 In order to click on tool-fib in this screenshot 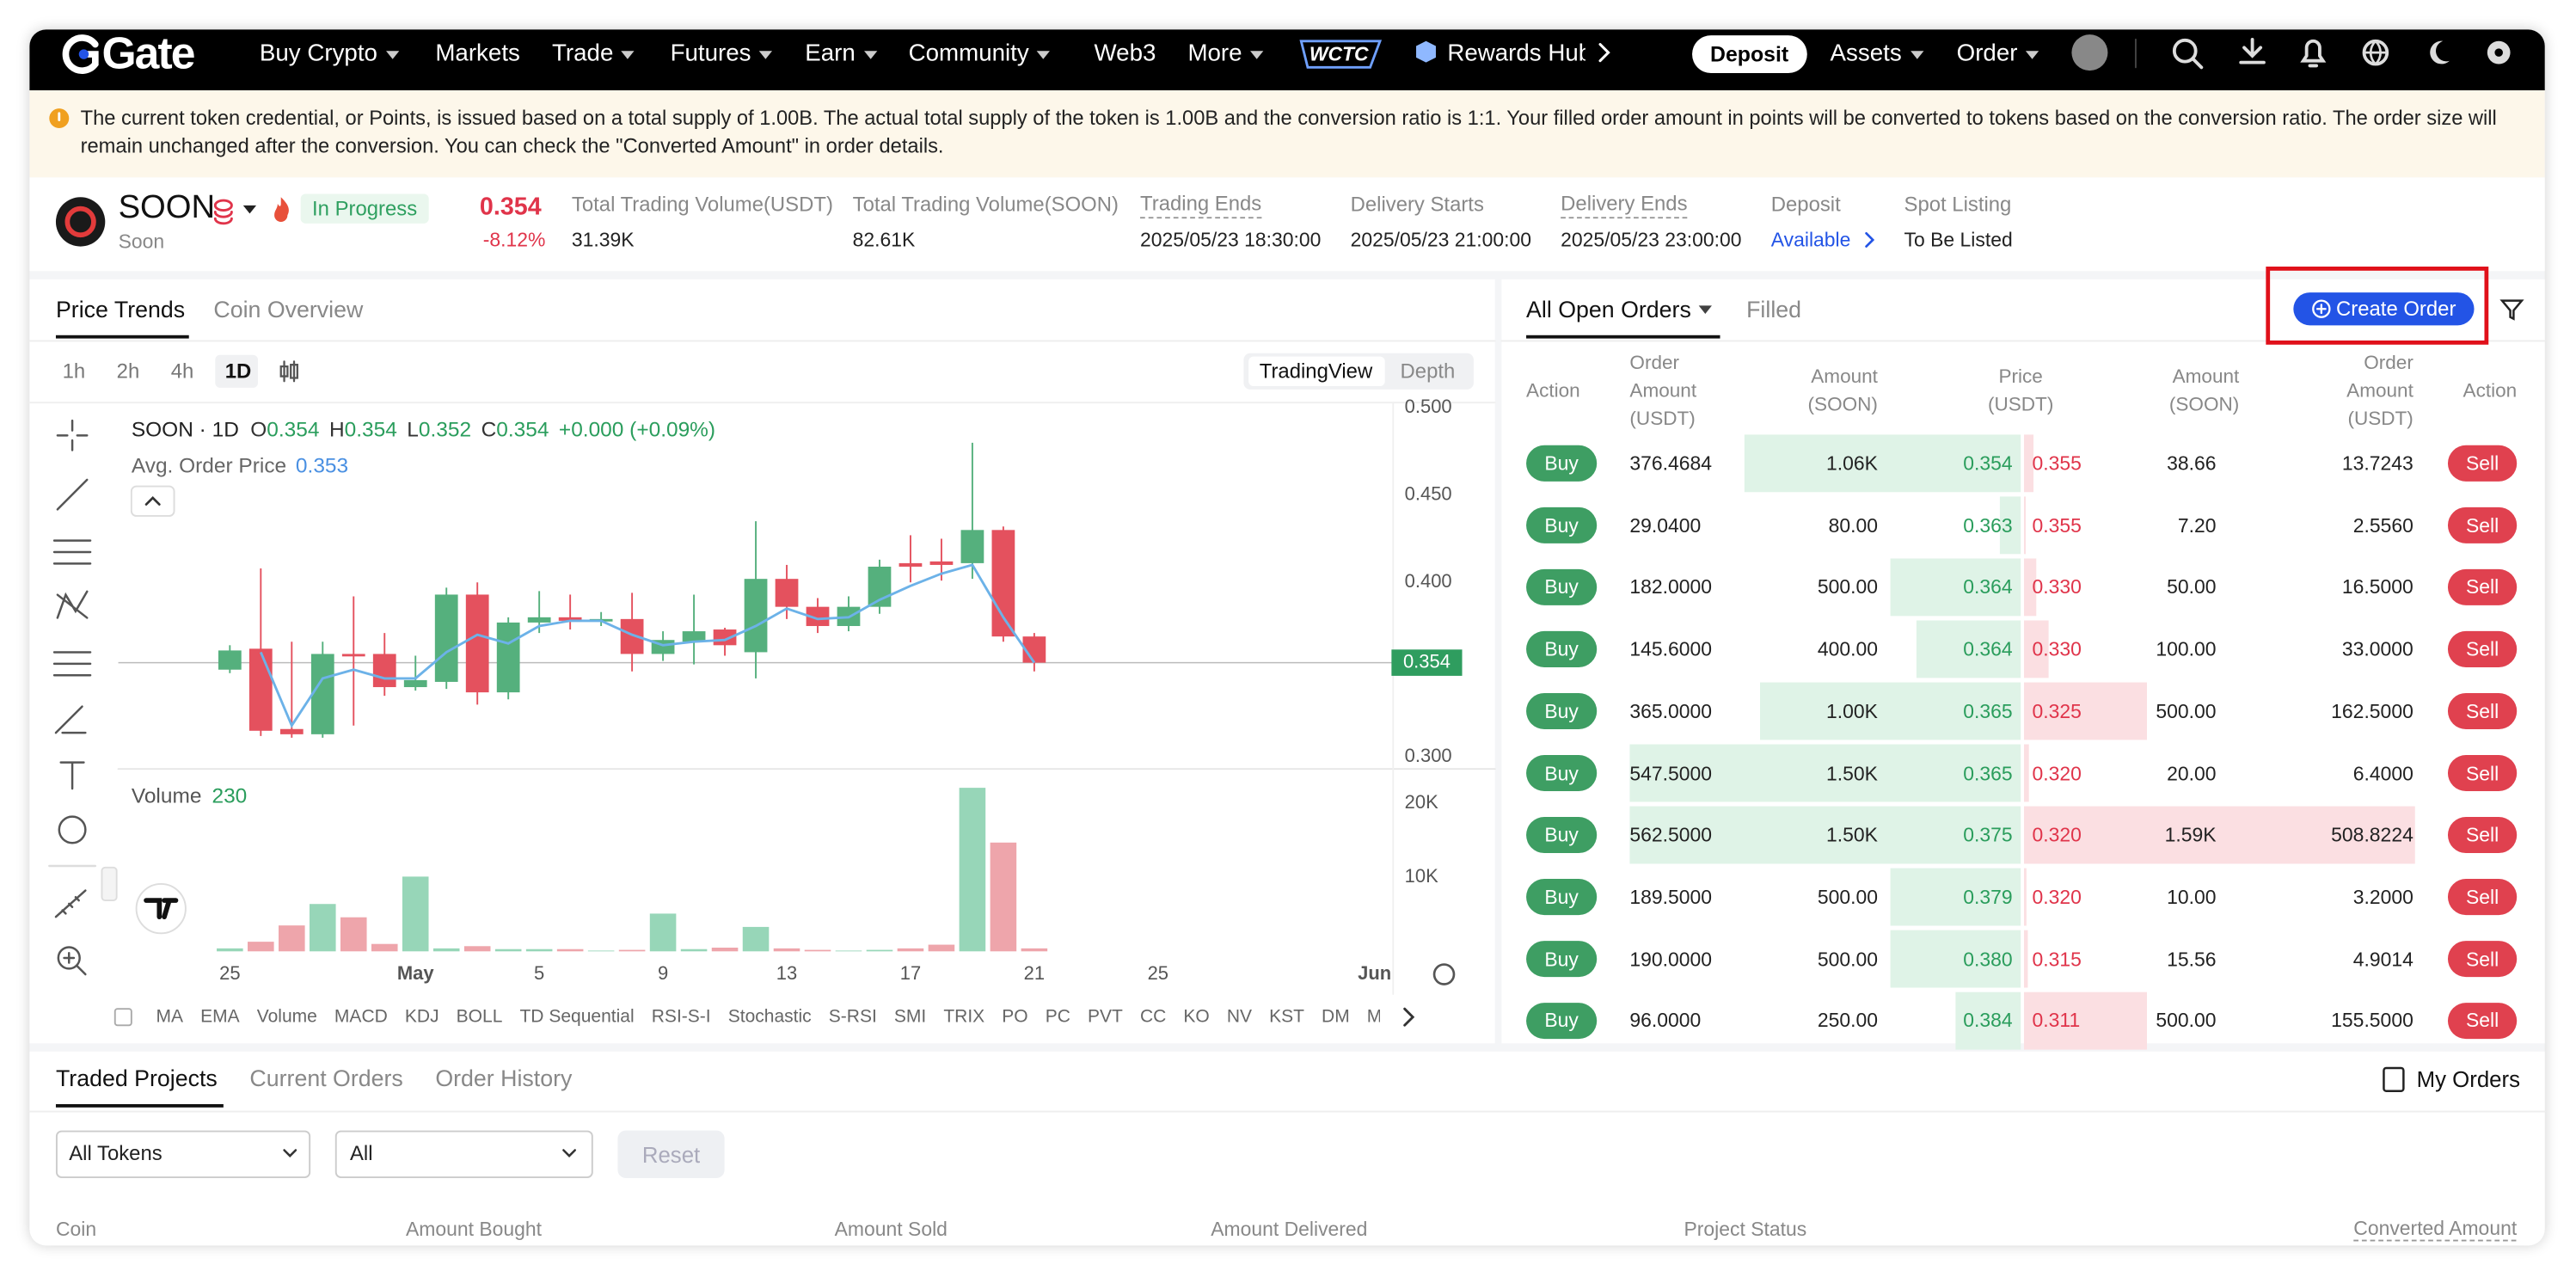, I will do `click(72, 664)`.